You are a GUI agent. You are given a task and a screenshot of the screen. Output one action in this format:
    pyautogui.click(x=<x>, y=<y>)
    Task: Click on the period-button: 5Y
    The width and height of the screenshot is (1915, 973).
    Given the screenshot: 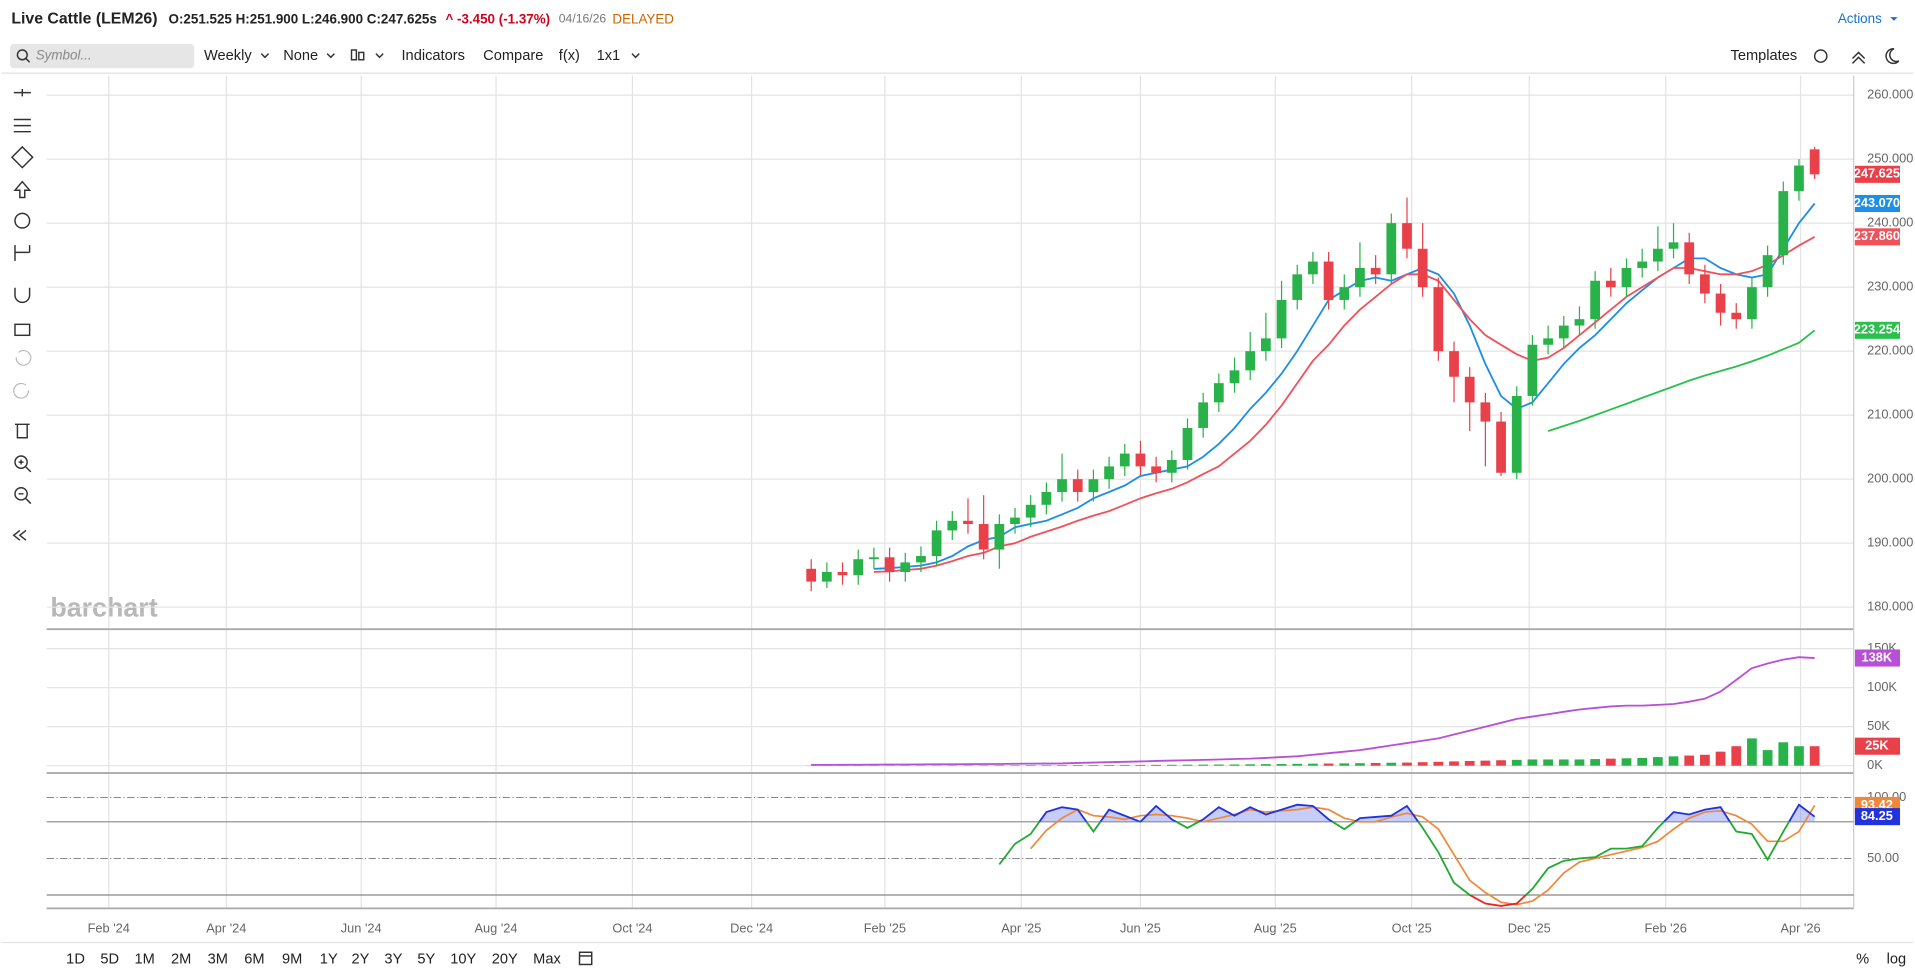 What is the action you would take?
    pyautogui.click(x=426, y=959)
    